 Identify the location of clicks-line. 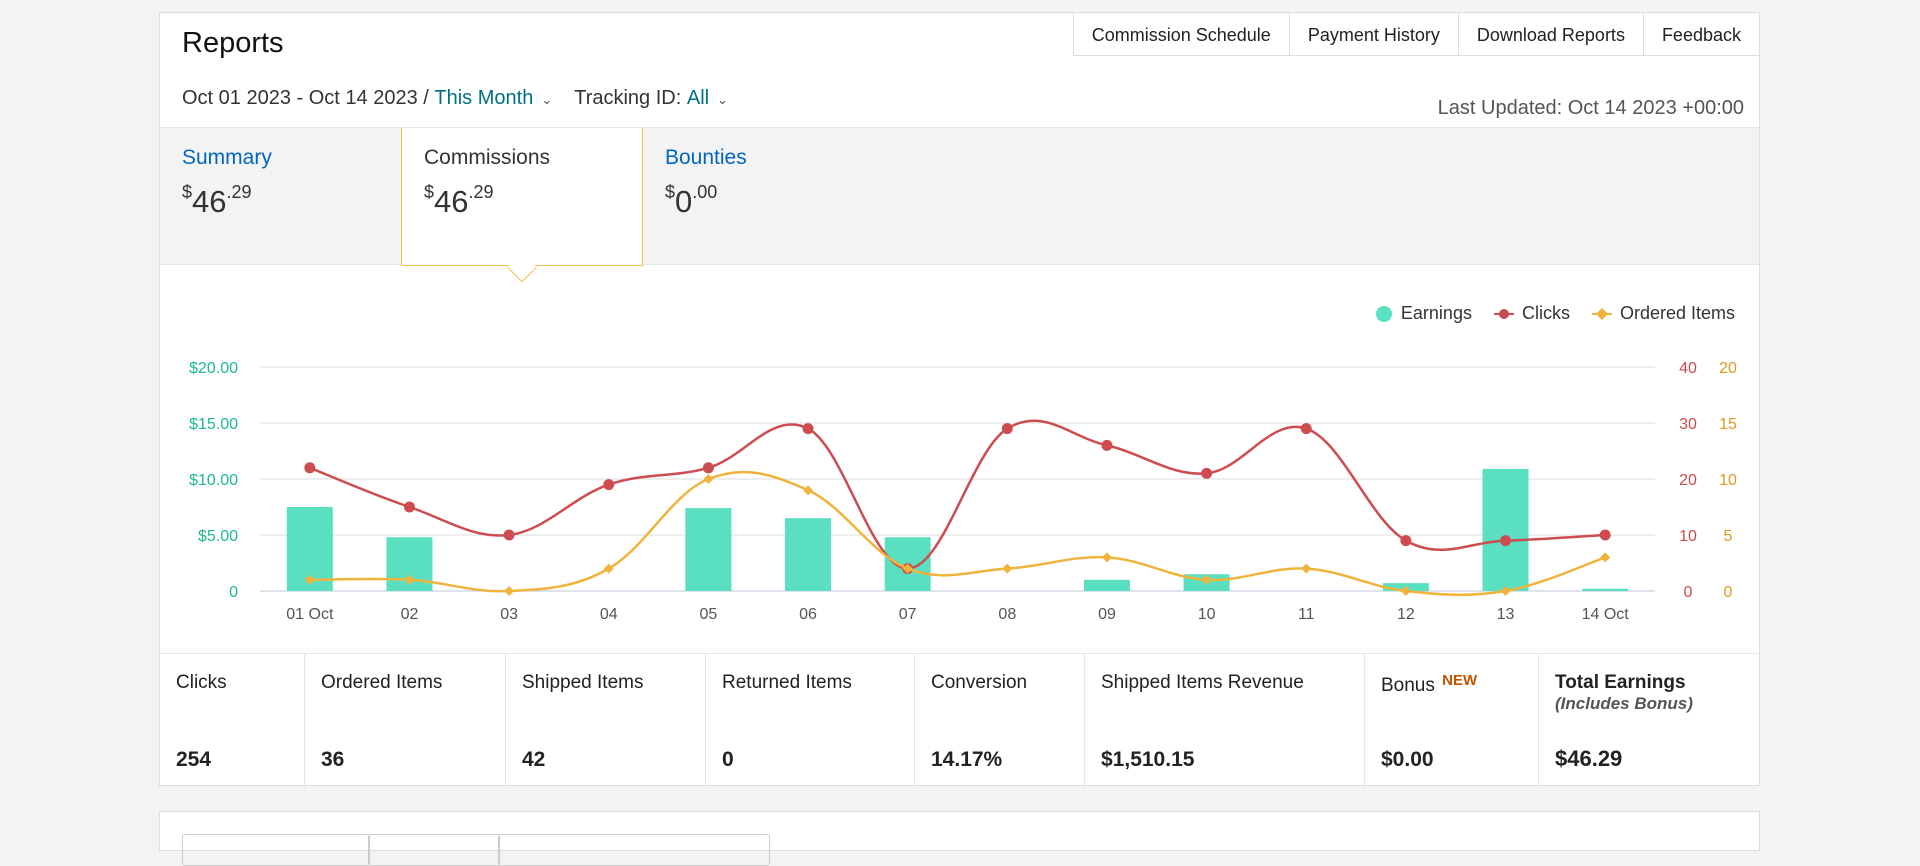
(957, 494).